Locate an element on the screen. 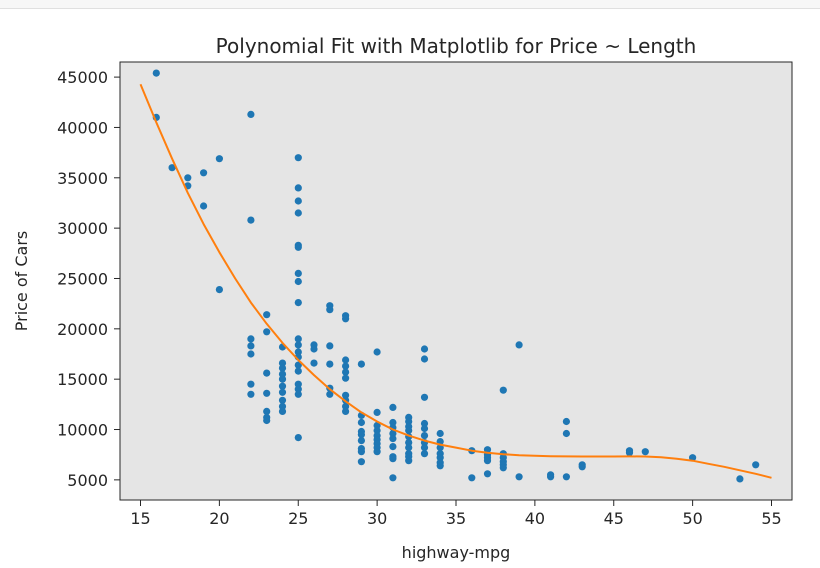  y-tick-label: 45000 is located at coordinates (82, 77).